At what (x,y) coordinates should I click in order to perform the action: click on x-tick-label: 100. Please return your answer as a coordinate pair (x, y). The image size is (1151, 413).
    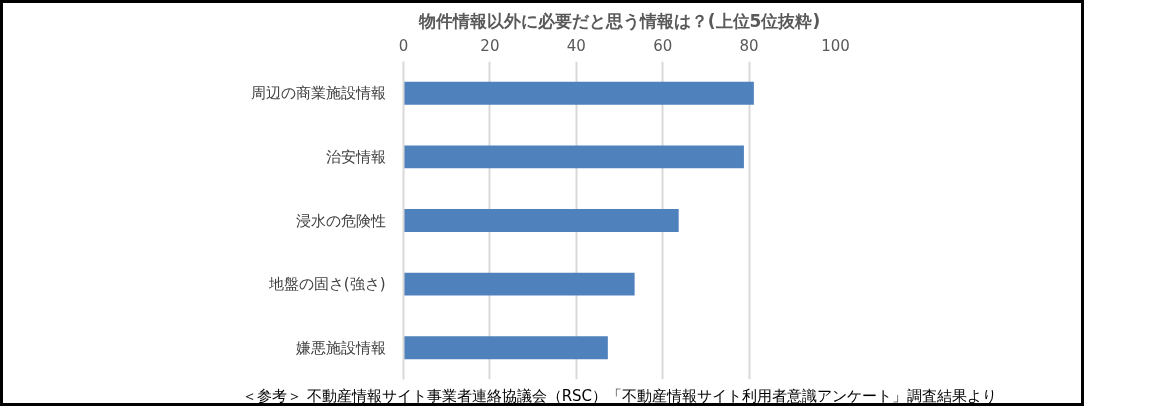
    Looking at the image, I should click on (835, 45).